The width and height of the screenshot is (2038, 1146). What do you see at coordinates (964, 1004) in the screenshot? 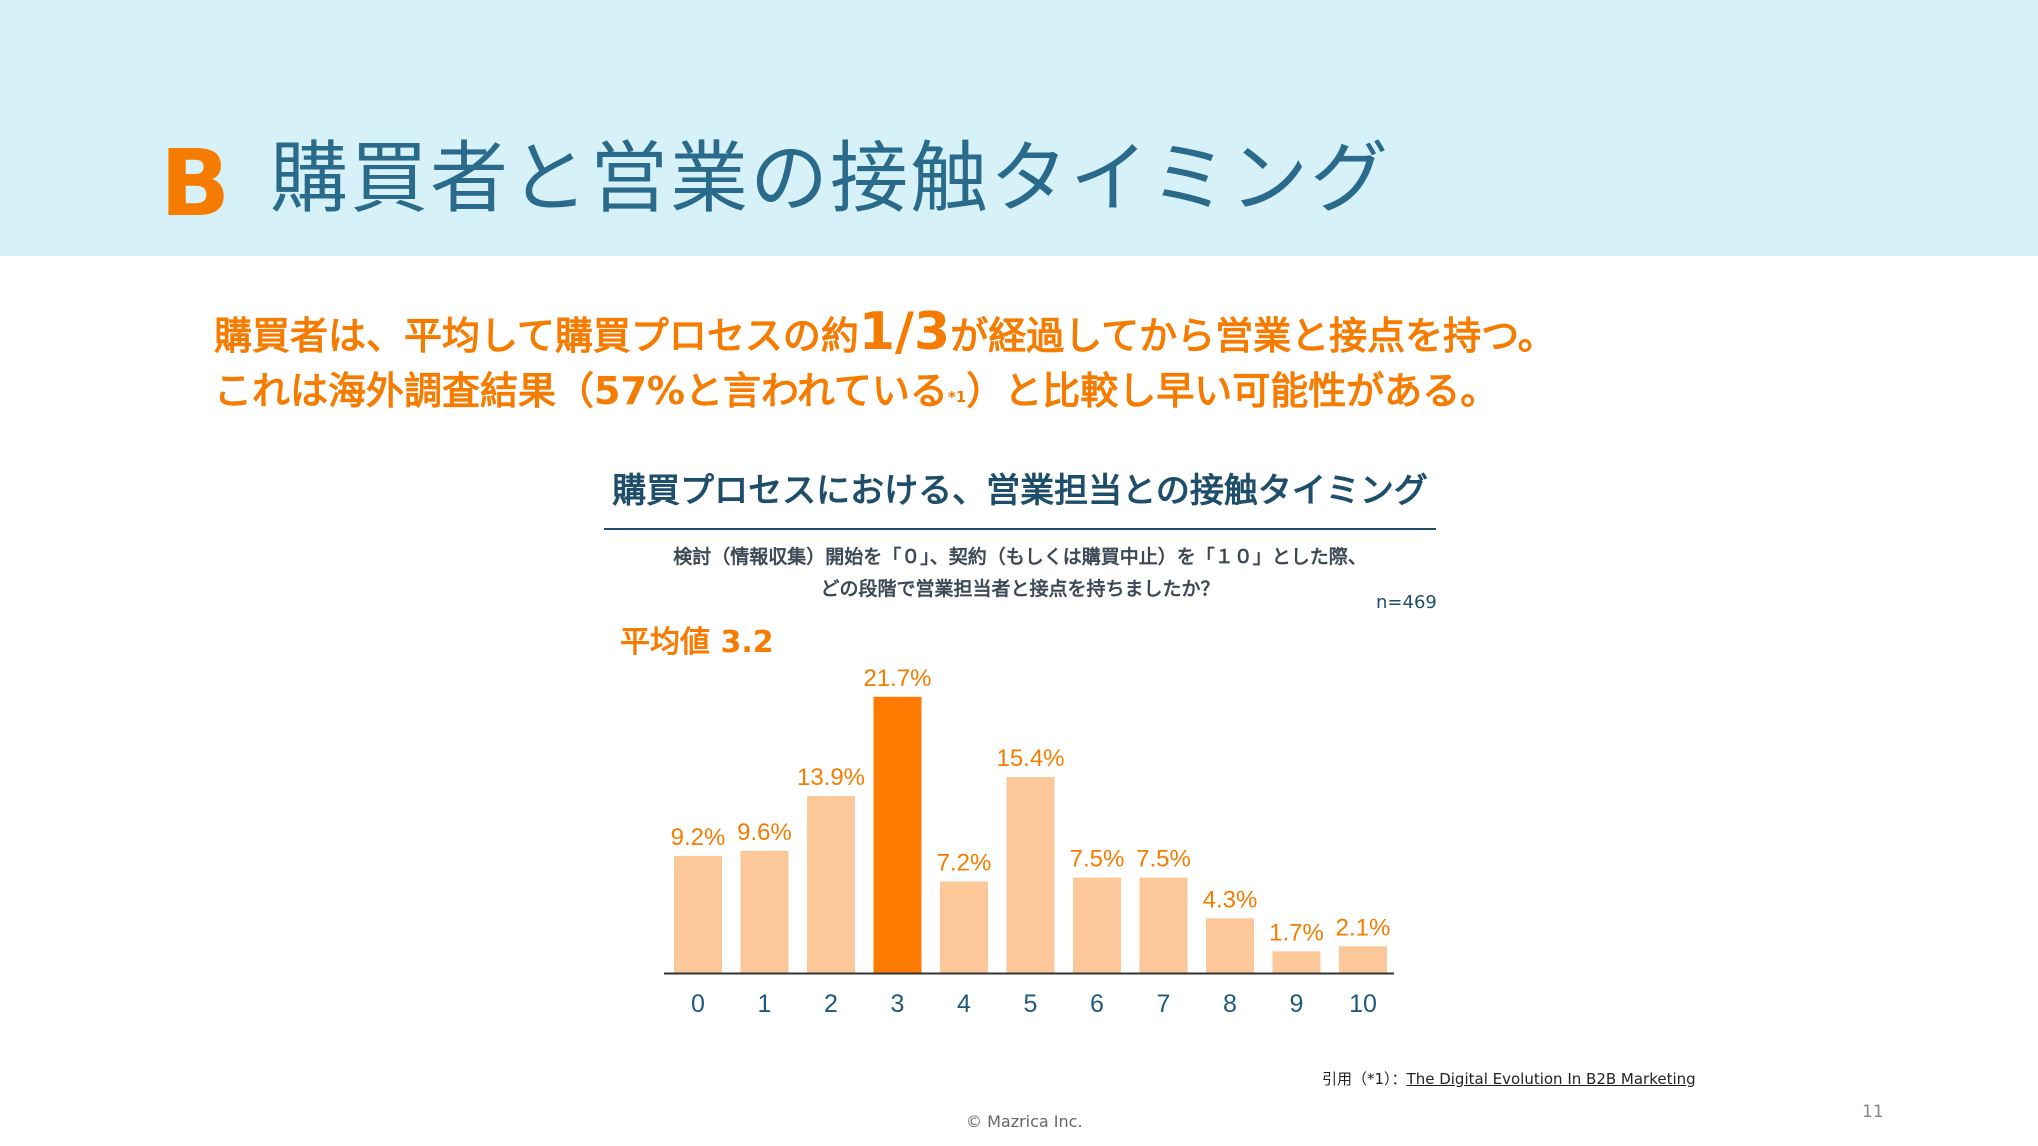
I see `x-tick-label-4: 4` at bounding box center [964, 1004].